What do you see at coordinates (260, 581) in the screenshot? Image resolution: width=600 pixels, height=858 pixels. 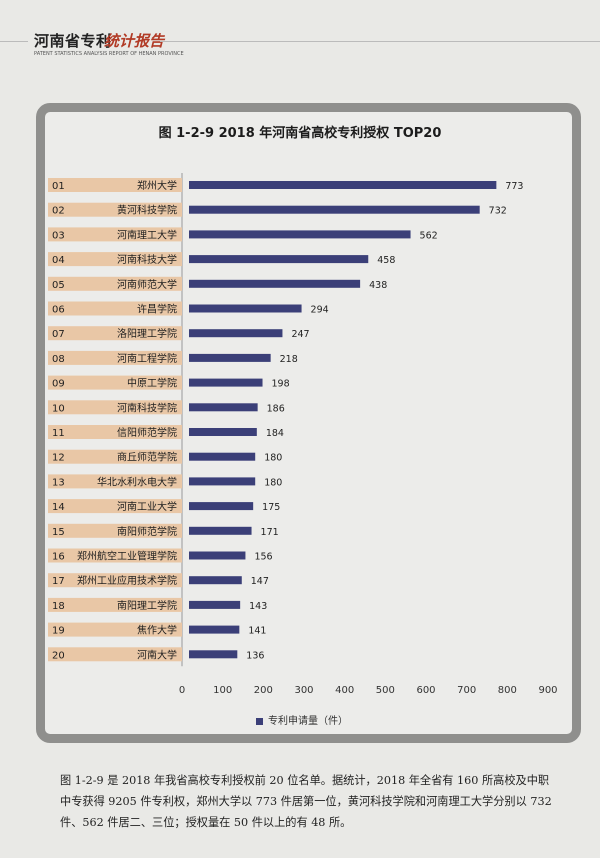 I see `value-label: 147` at bounding box center [260, 581].